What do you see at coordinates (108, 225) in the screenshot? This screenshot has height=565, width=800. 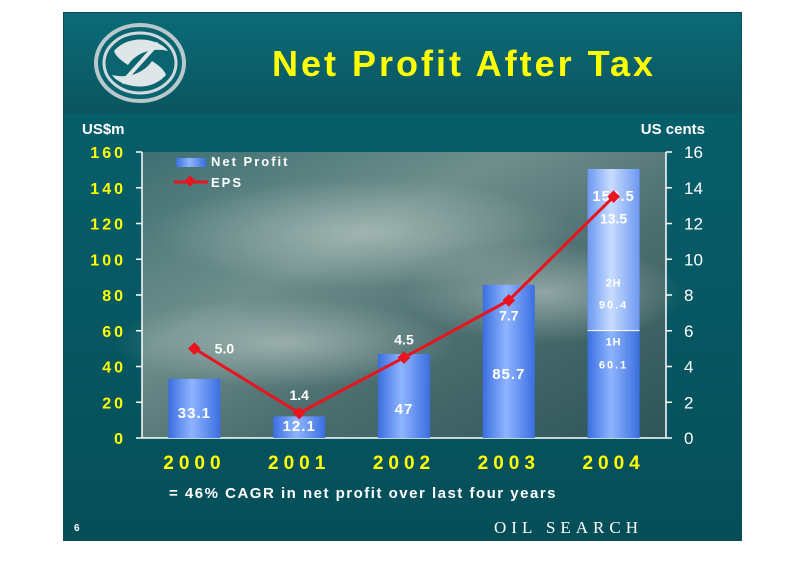 I see `left-tick-label: 120` at bounding box center [108, 225].